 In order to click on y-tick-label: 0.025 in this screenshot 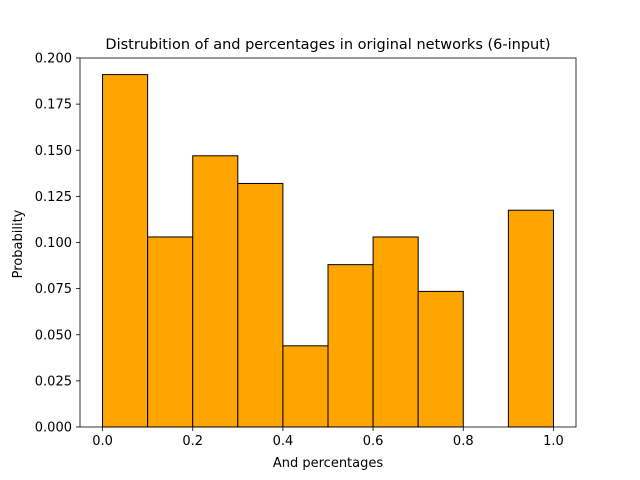, I will do `click(53, 381)`.